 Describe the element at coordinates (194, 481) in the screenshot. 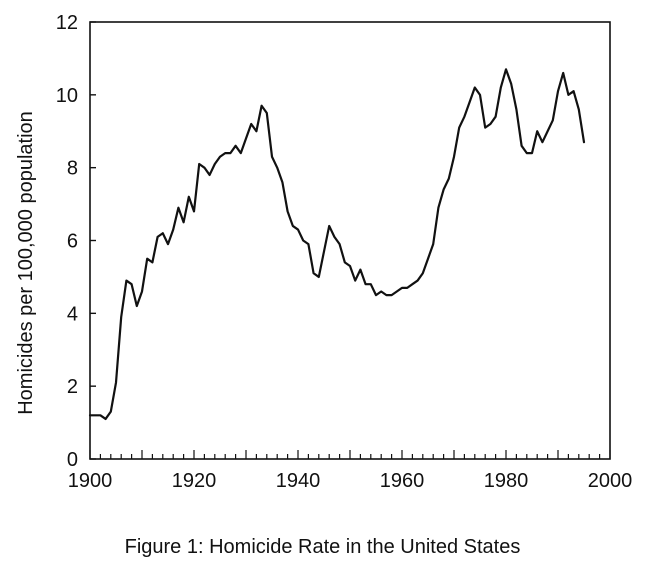

I see `x-tick-label: 1920` at that location.